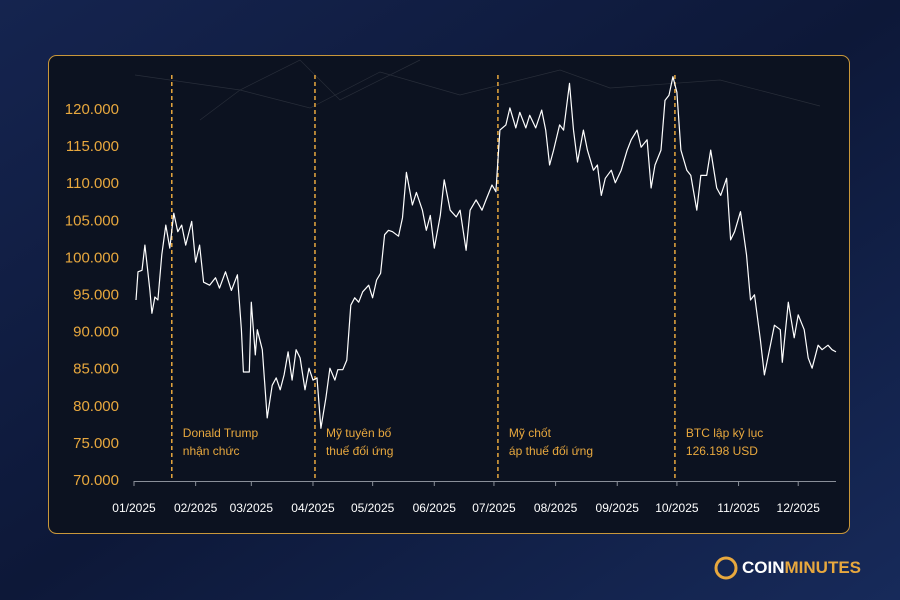  What do you see at coordinates (530, 433) in the screenshot?
I see `annotation-text: Mỹ chốt` at bounding box center [530, 433].